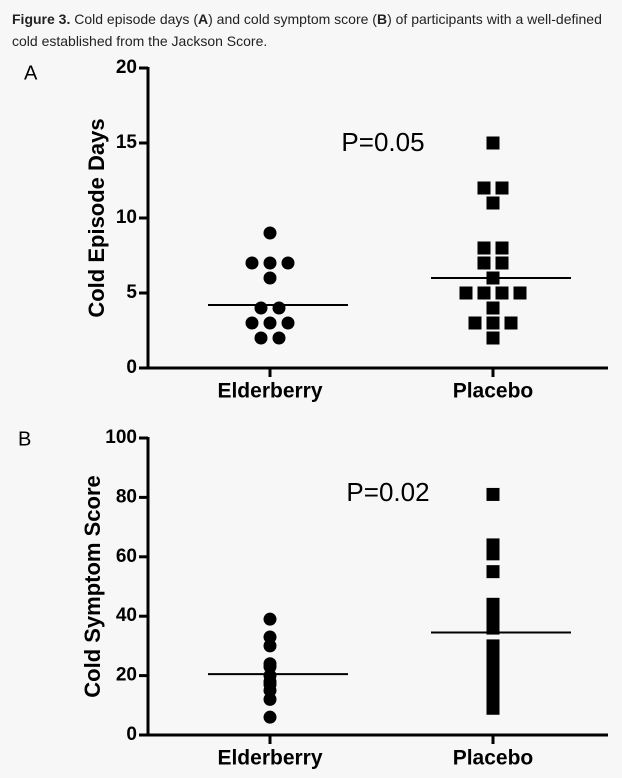  I want to click on annotation: P=0.02, so click(387, 492).